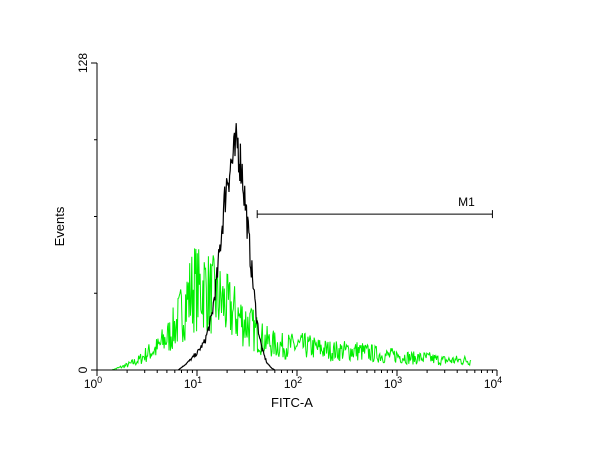 The width and height of the screenshot is (600, 452). I want to click on x-tick-label-4: 10⁴, so click(493, 383).